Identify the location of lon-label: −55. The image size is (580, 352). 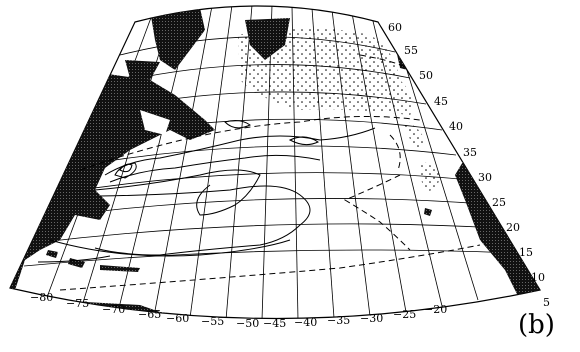
(212, 321).